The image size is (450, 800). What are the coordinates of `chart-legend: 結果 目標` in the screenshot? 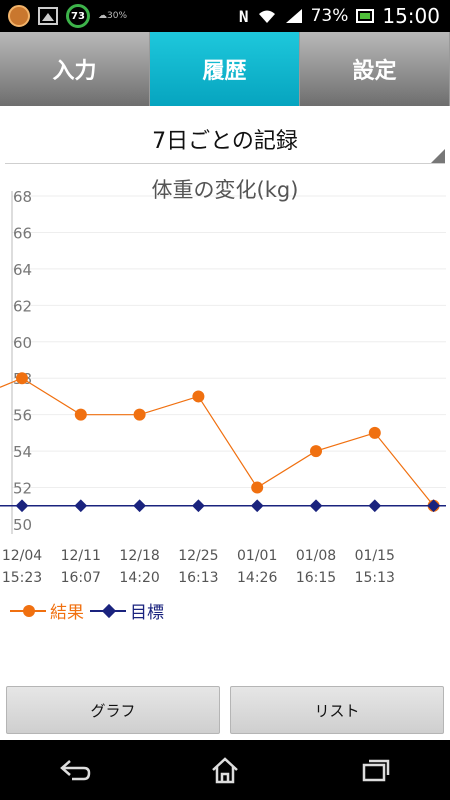 It's located at (87, 610).